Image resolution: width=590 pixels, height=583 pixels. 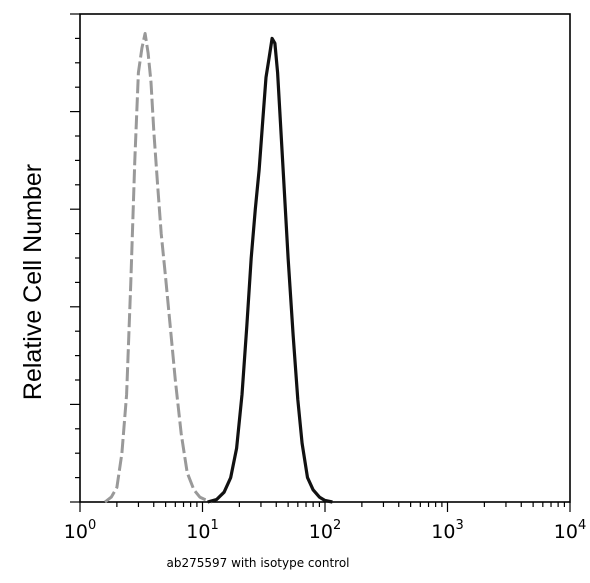 I want to click on x-tick-label: 10⁰, so click(x=80, y=530).